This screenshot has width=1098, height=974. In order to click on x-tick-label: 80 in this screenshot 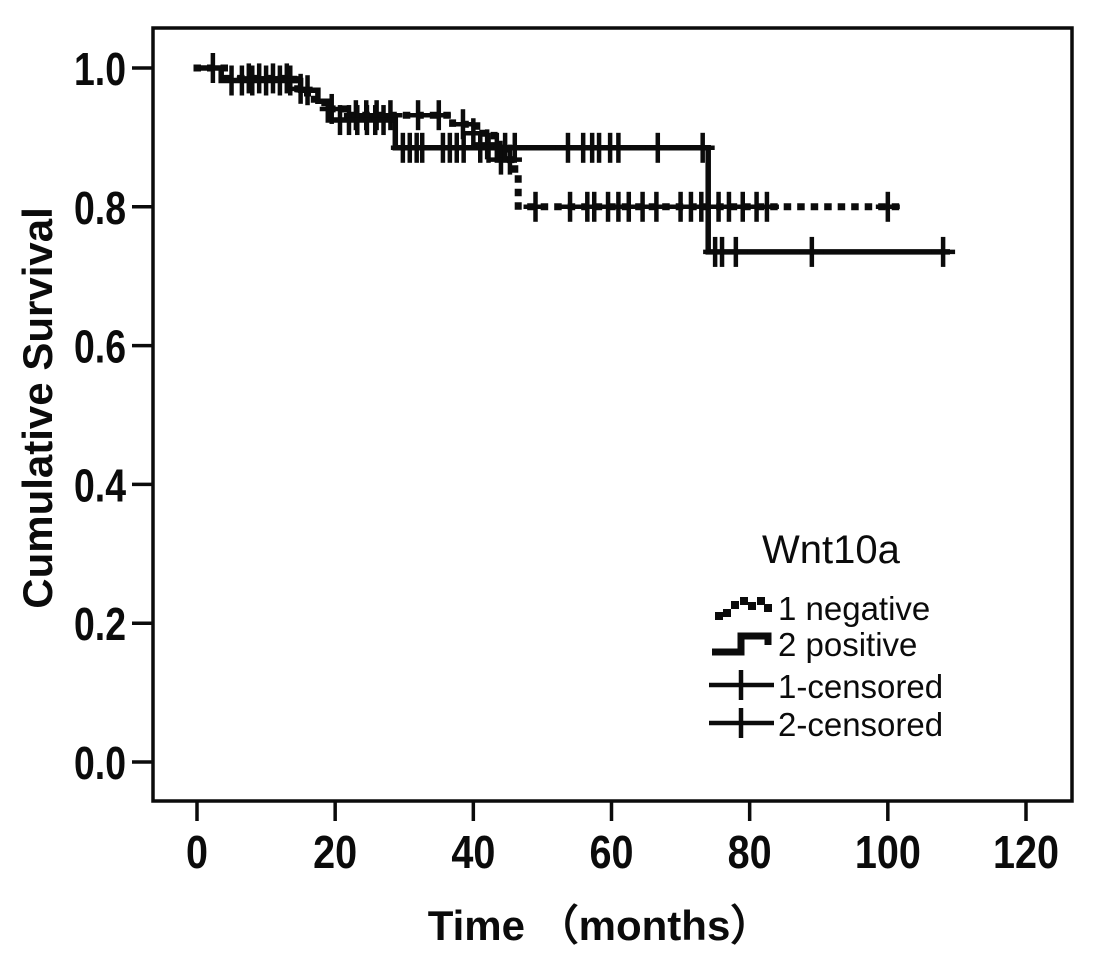, I will do `click(750, 852)`.